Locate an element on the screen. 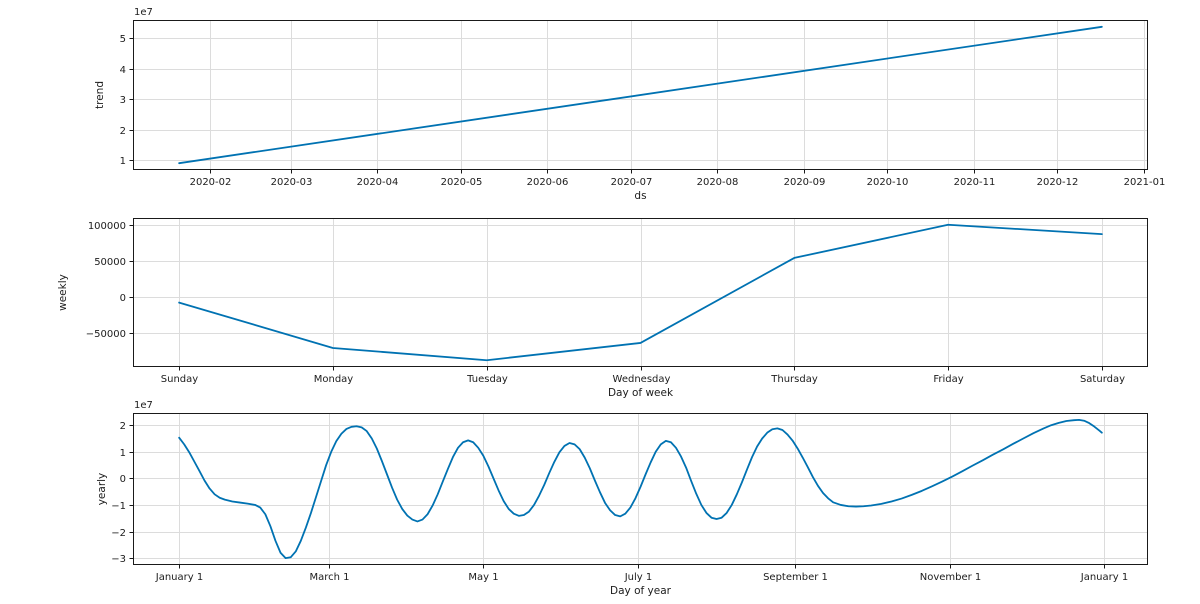  trend-xtick-label: 2020-09 is located at coordinates (805, 182).